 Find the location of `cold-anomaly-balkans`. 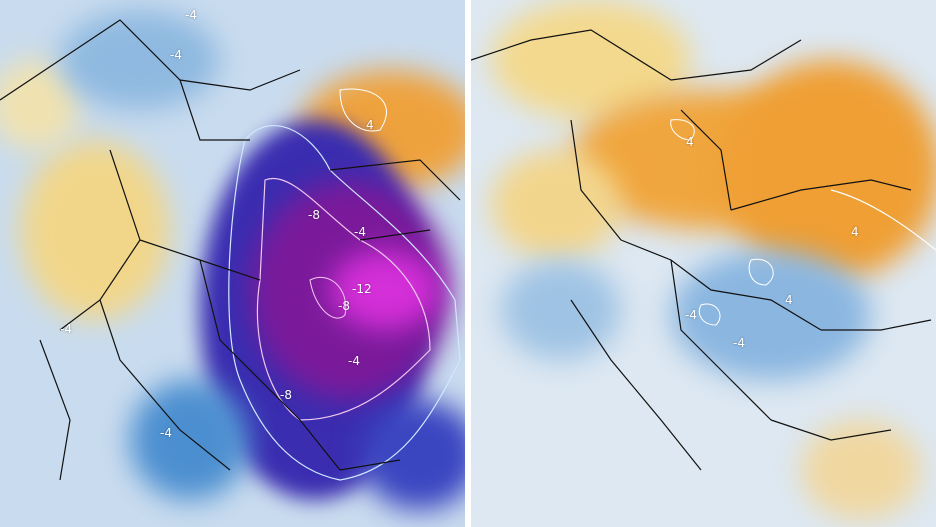

cold-anomaly-balkans is located at coordinates (771, 315).